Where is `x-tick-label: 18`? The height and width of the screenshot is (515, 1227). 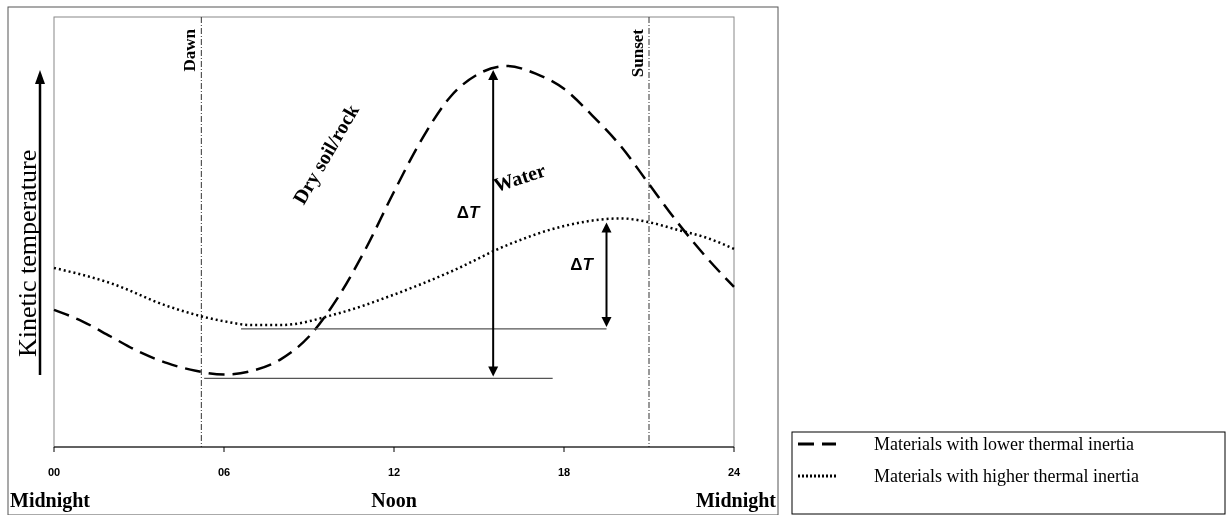 x-tick-label: 18 is located at coordinates (564, 472).